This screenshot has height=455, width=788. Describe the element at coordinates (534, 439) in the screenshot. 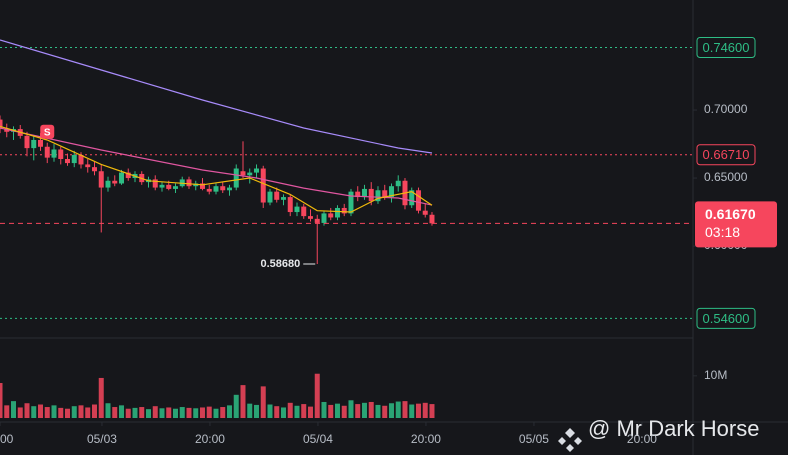

I see `x-tick-label: 05/05` at that location.